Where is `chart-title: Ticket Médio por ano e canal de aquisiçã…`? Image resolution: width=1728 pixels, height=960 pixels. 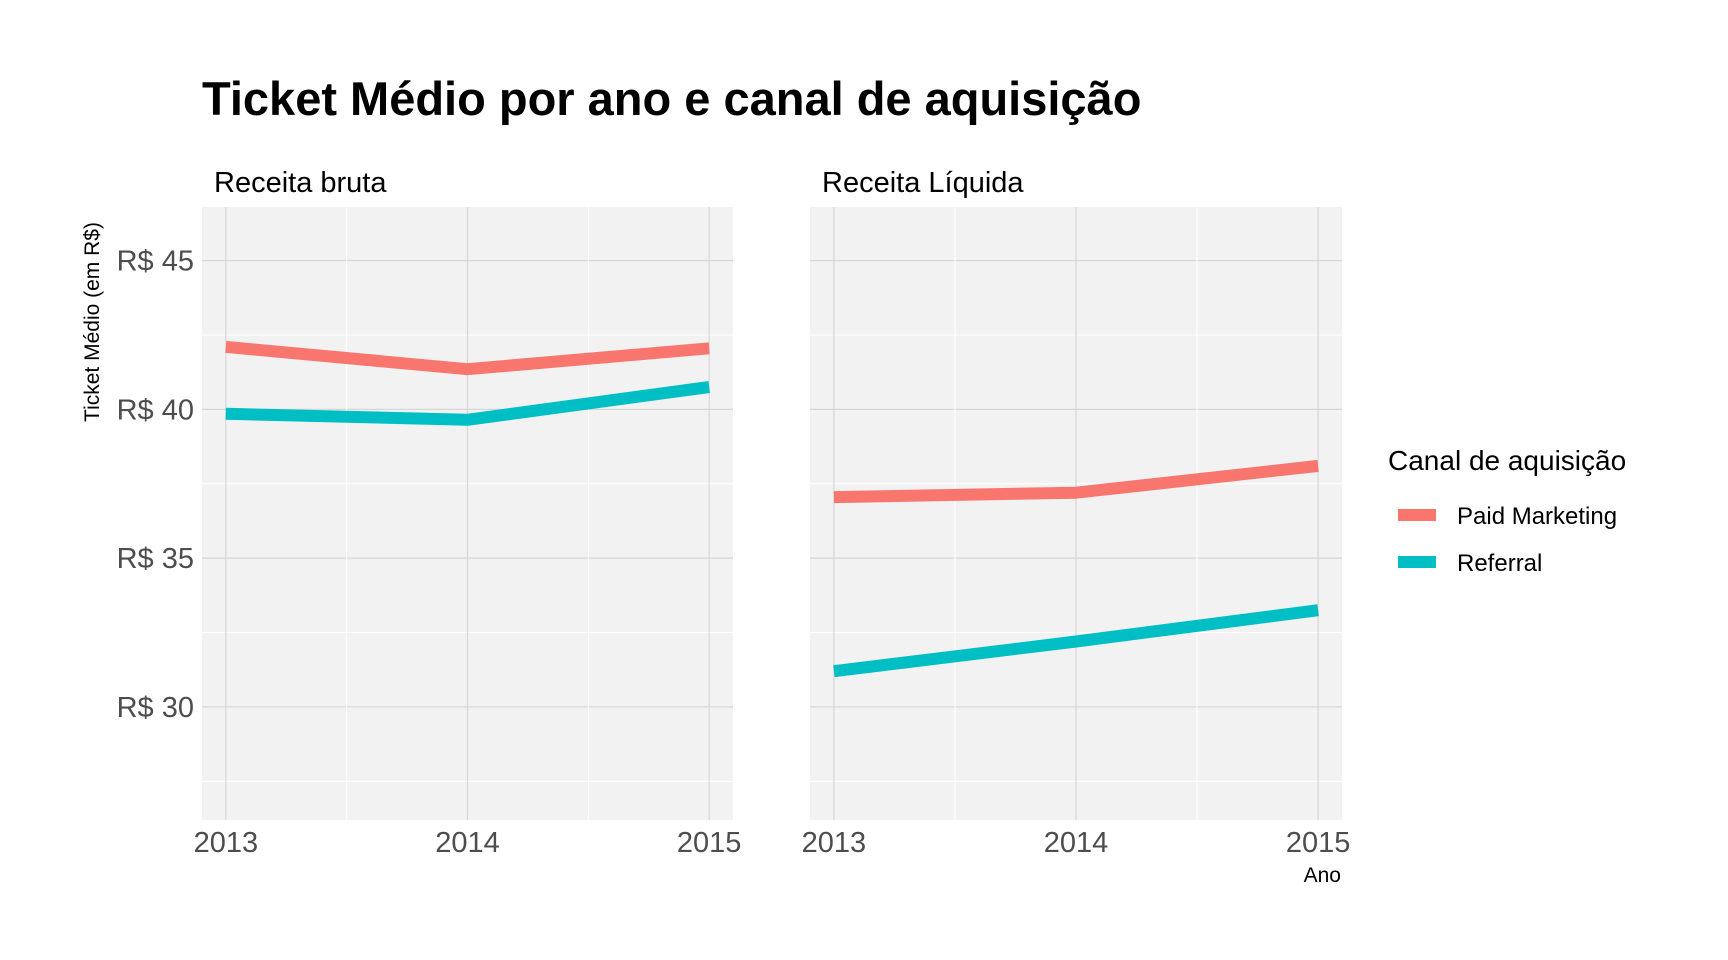
chart-title: Ticket Médio por ano e canal de aquisiçã… is located at coordinates (671, 98).